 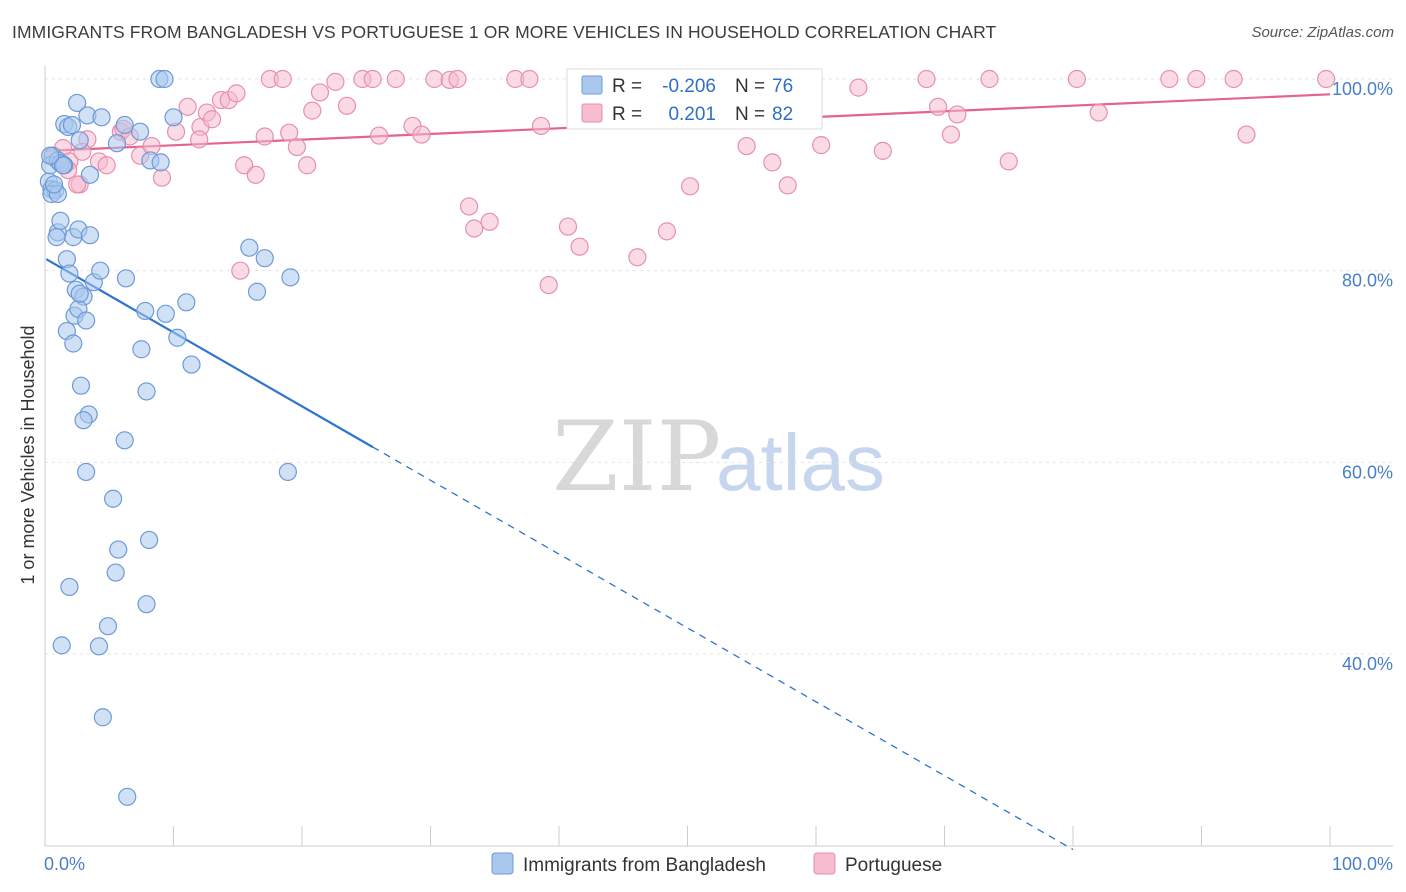 What do you see at coordinates (64, 864) in the screenshot?
I see `x-tick-label-min: 0.0%` at bounding box center [64, 864].